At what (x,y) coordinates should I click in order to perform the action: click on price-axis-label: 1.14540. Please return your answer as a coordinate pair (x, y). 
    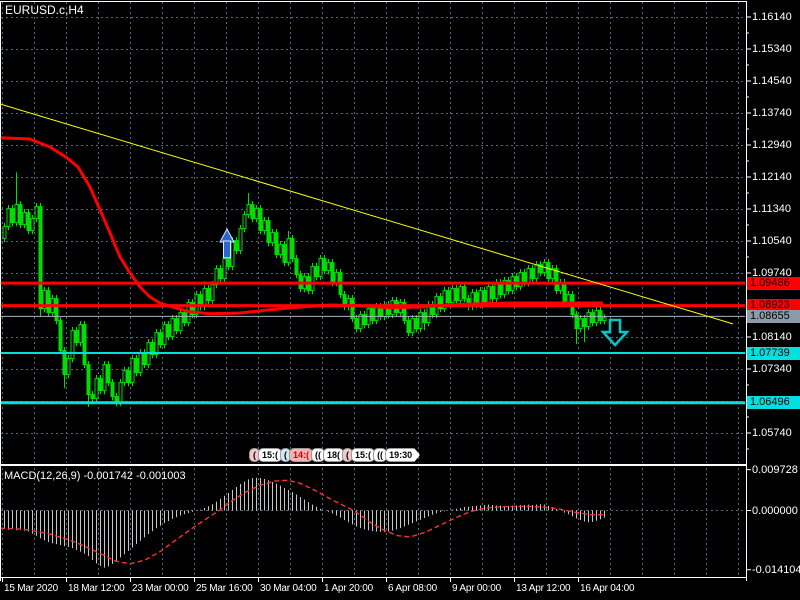
    Looking at the image, I should click on (772, 81).